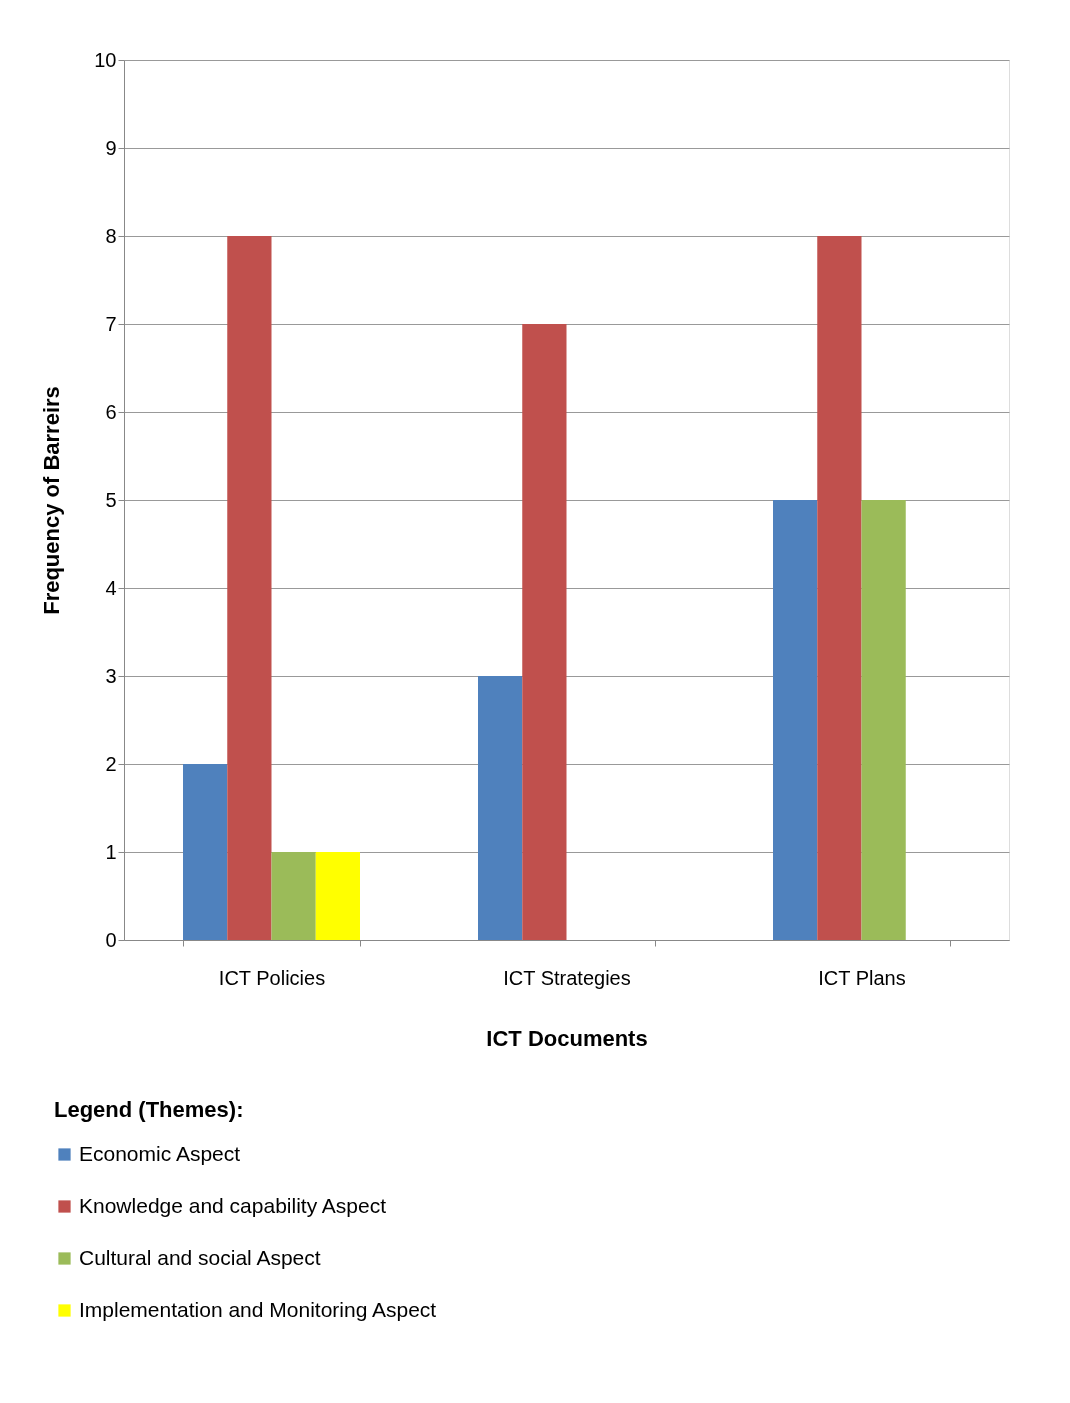 This screenshot has height=1403, width=1070. I want to click on x-axis-title: ICT Documents, so click(567, 1038).